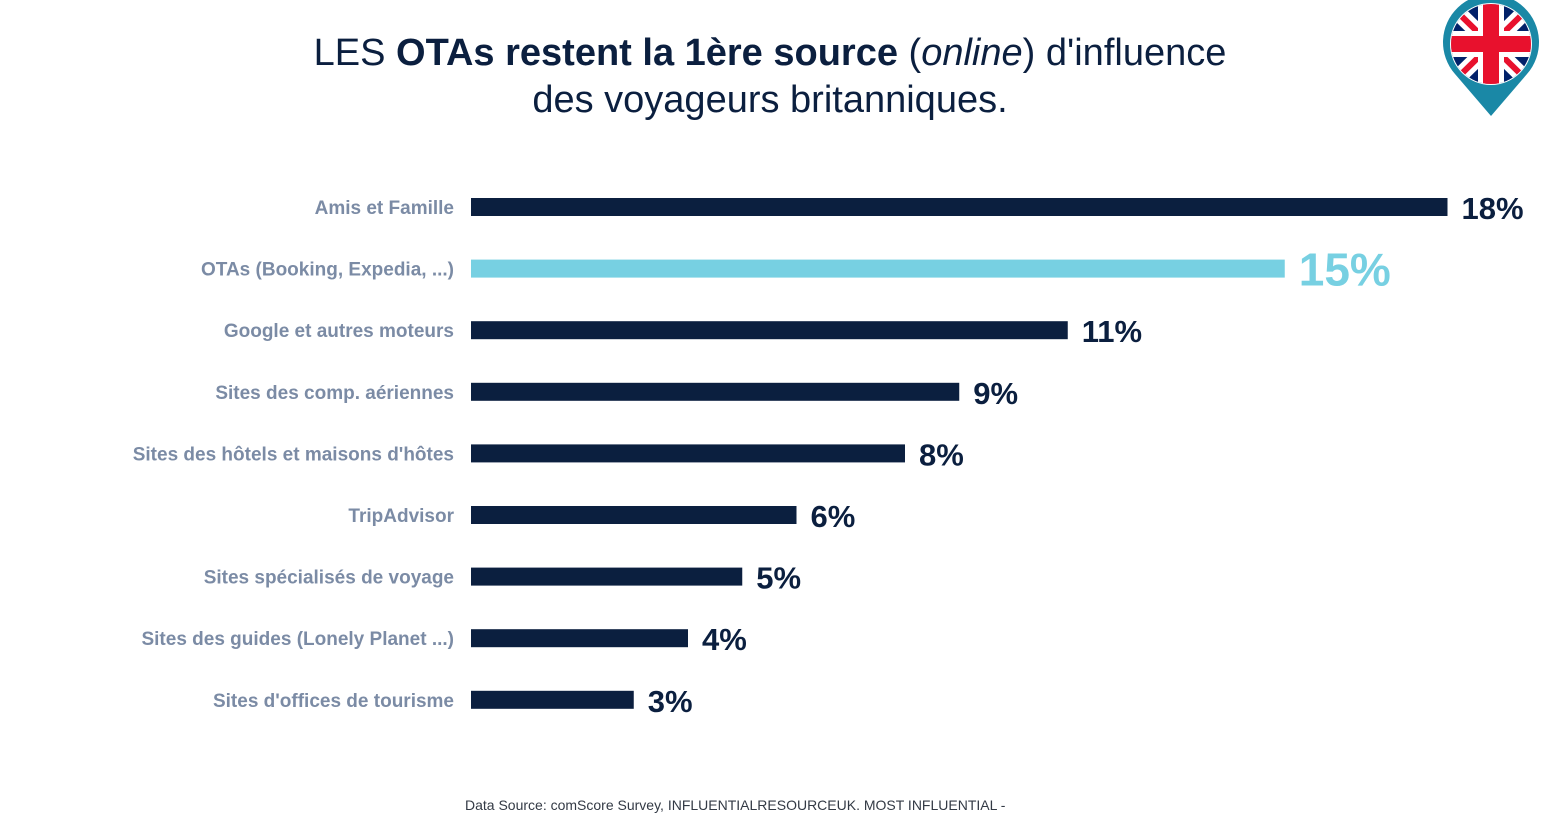  I want to click on category-label: Sites des hôtels et maisons d'hôtes, so click(293, 454).